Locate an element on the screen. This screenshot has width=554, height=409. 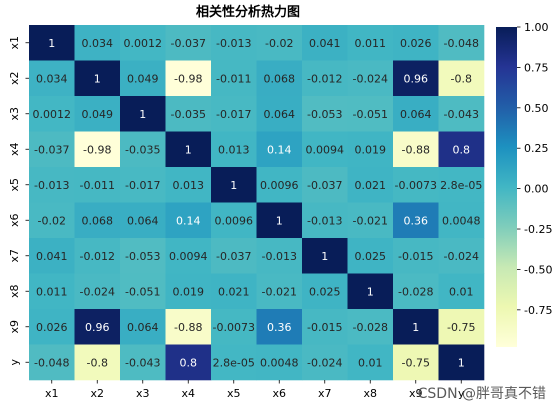
cell-value-label: -0.88 is located at coordinates (416, 149).